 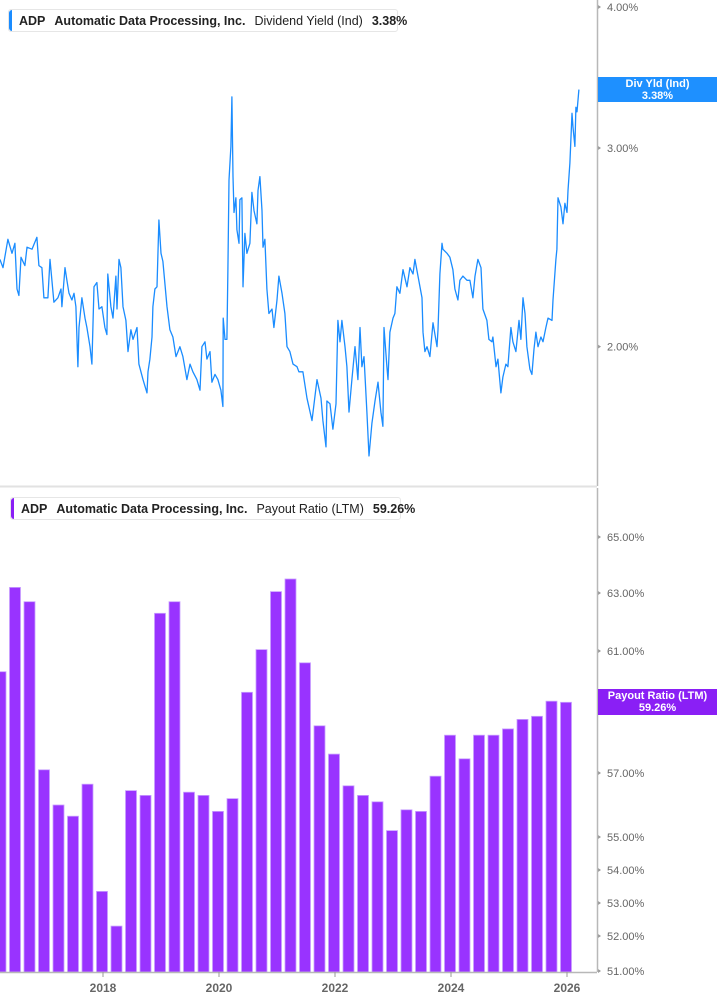 I want to click on x-tick-label: 2018, so click(x=103, y=988).